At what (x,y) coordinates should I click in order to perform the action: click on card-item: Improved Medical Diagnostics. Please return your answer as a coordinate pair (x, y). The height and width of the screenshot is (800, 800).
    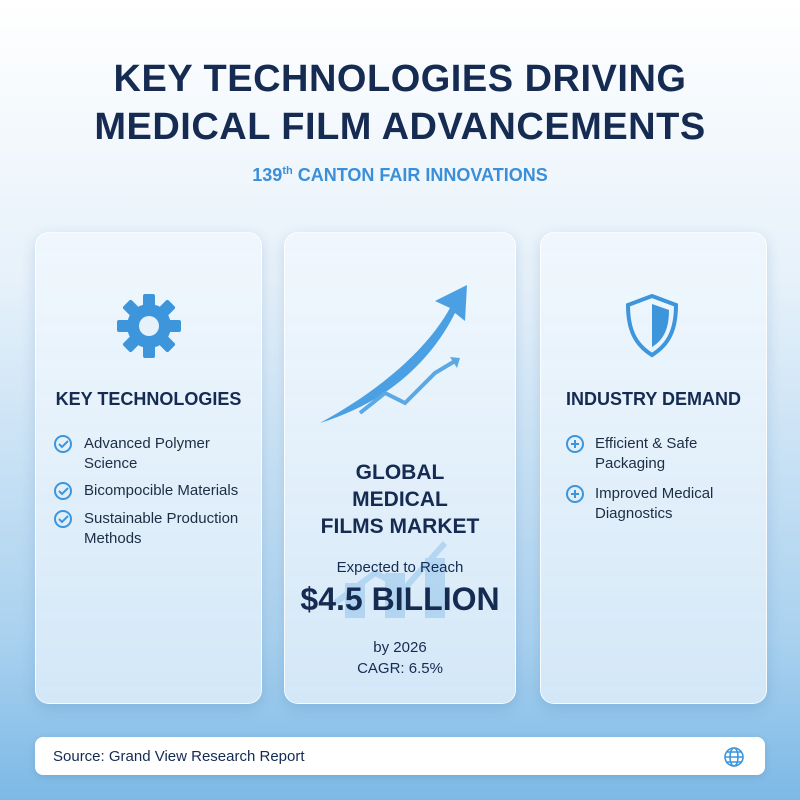
    Looking at the image, I should click on (654, 503).